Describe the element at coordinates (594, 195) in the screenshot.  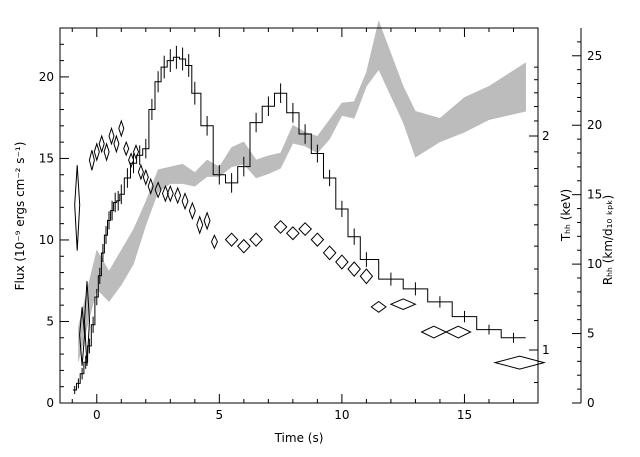
I see `radius-tick-label: 15` at that location.